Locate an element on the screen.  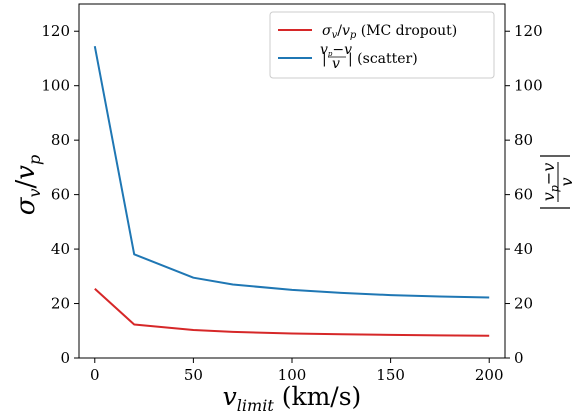
y-axis-label-right: vp−v v is located at coordinates (557, 182).